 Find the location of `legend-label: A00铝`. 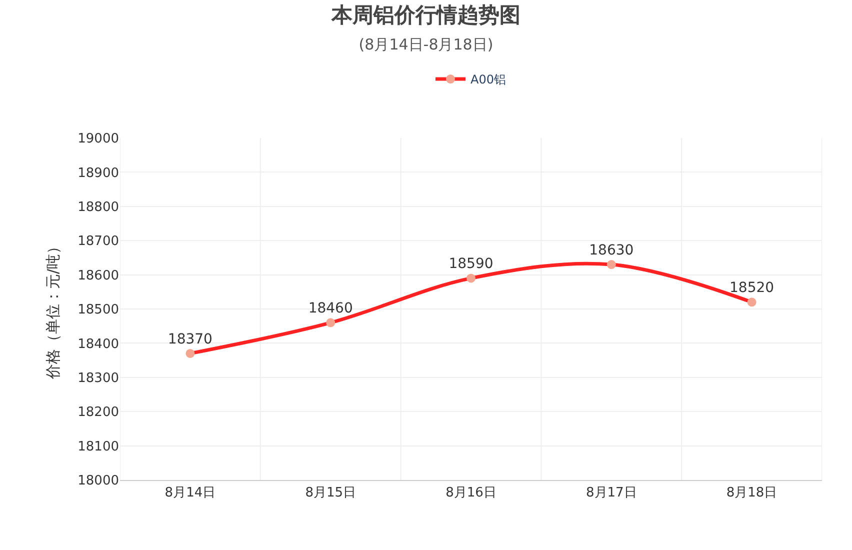

legend-label: A00铝 is located at coordinates (488, 79).